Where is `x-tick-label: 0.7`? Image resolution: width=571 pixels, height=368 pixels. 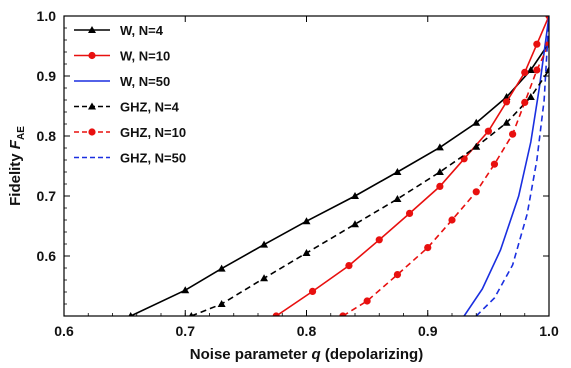
x-tick-label: 0.7 is located at coordinates (186, 331).